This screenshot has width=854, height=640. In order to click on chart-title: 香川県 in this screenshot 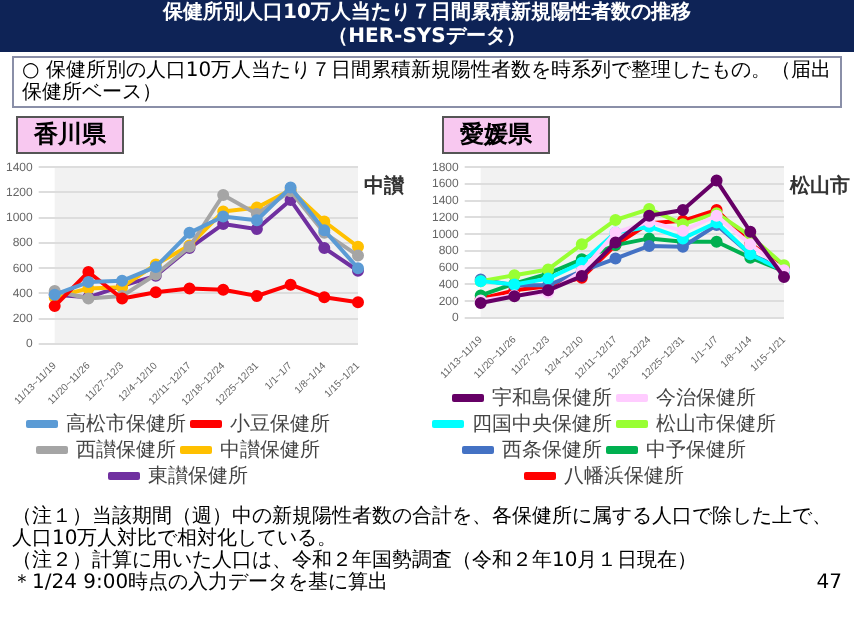, I will do `click(70, 135)`.